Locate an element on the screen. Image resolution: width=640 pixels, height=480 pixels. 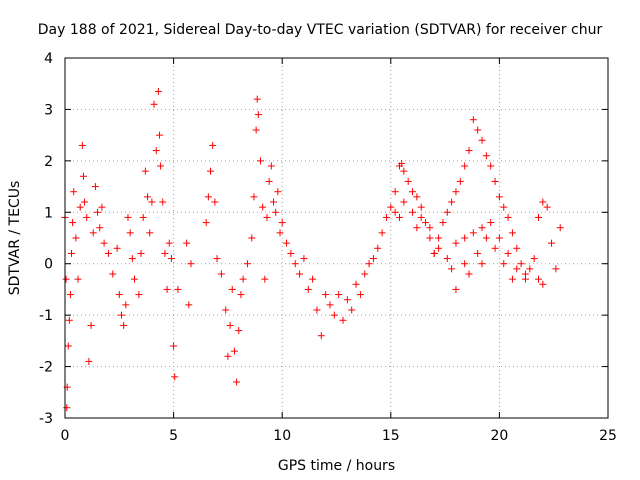
x-tick-label: 0 is located at coordinates (65, 436).